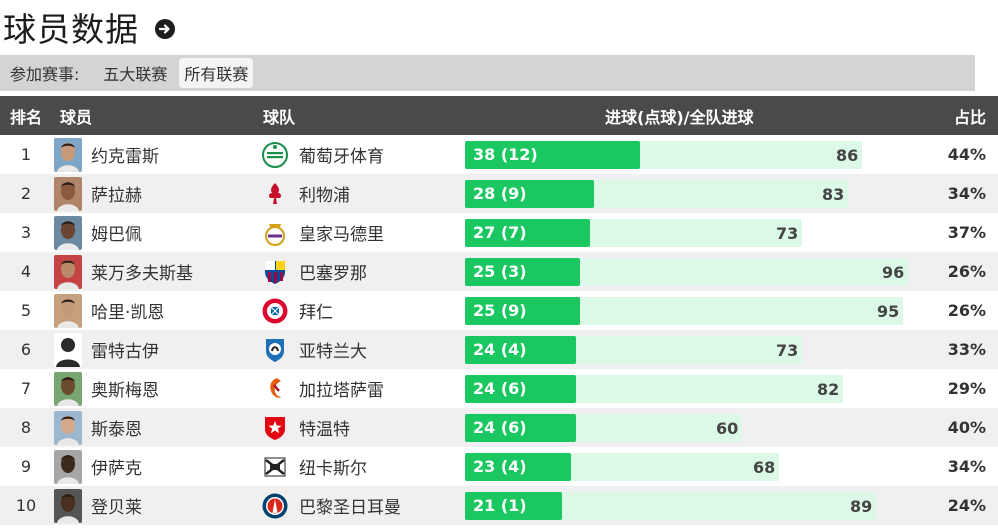 The image size is (998, 531). I want to click on sporting-cp-logo, so click(273, 155).